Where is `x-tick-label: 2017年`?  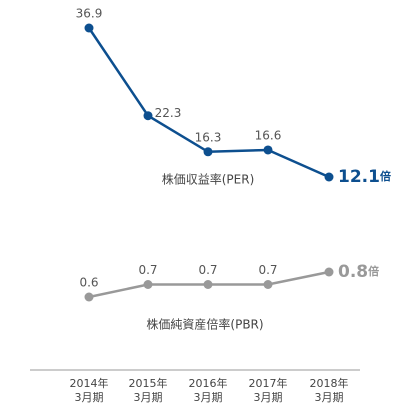 x-tick-label: 2017年 is located at coordinates (268, 383).